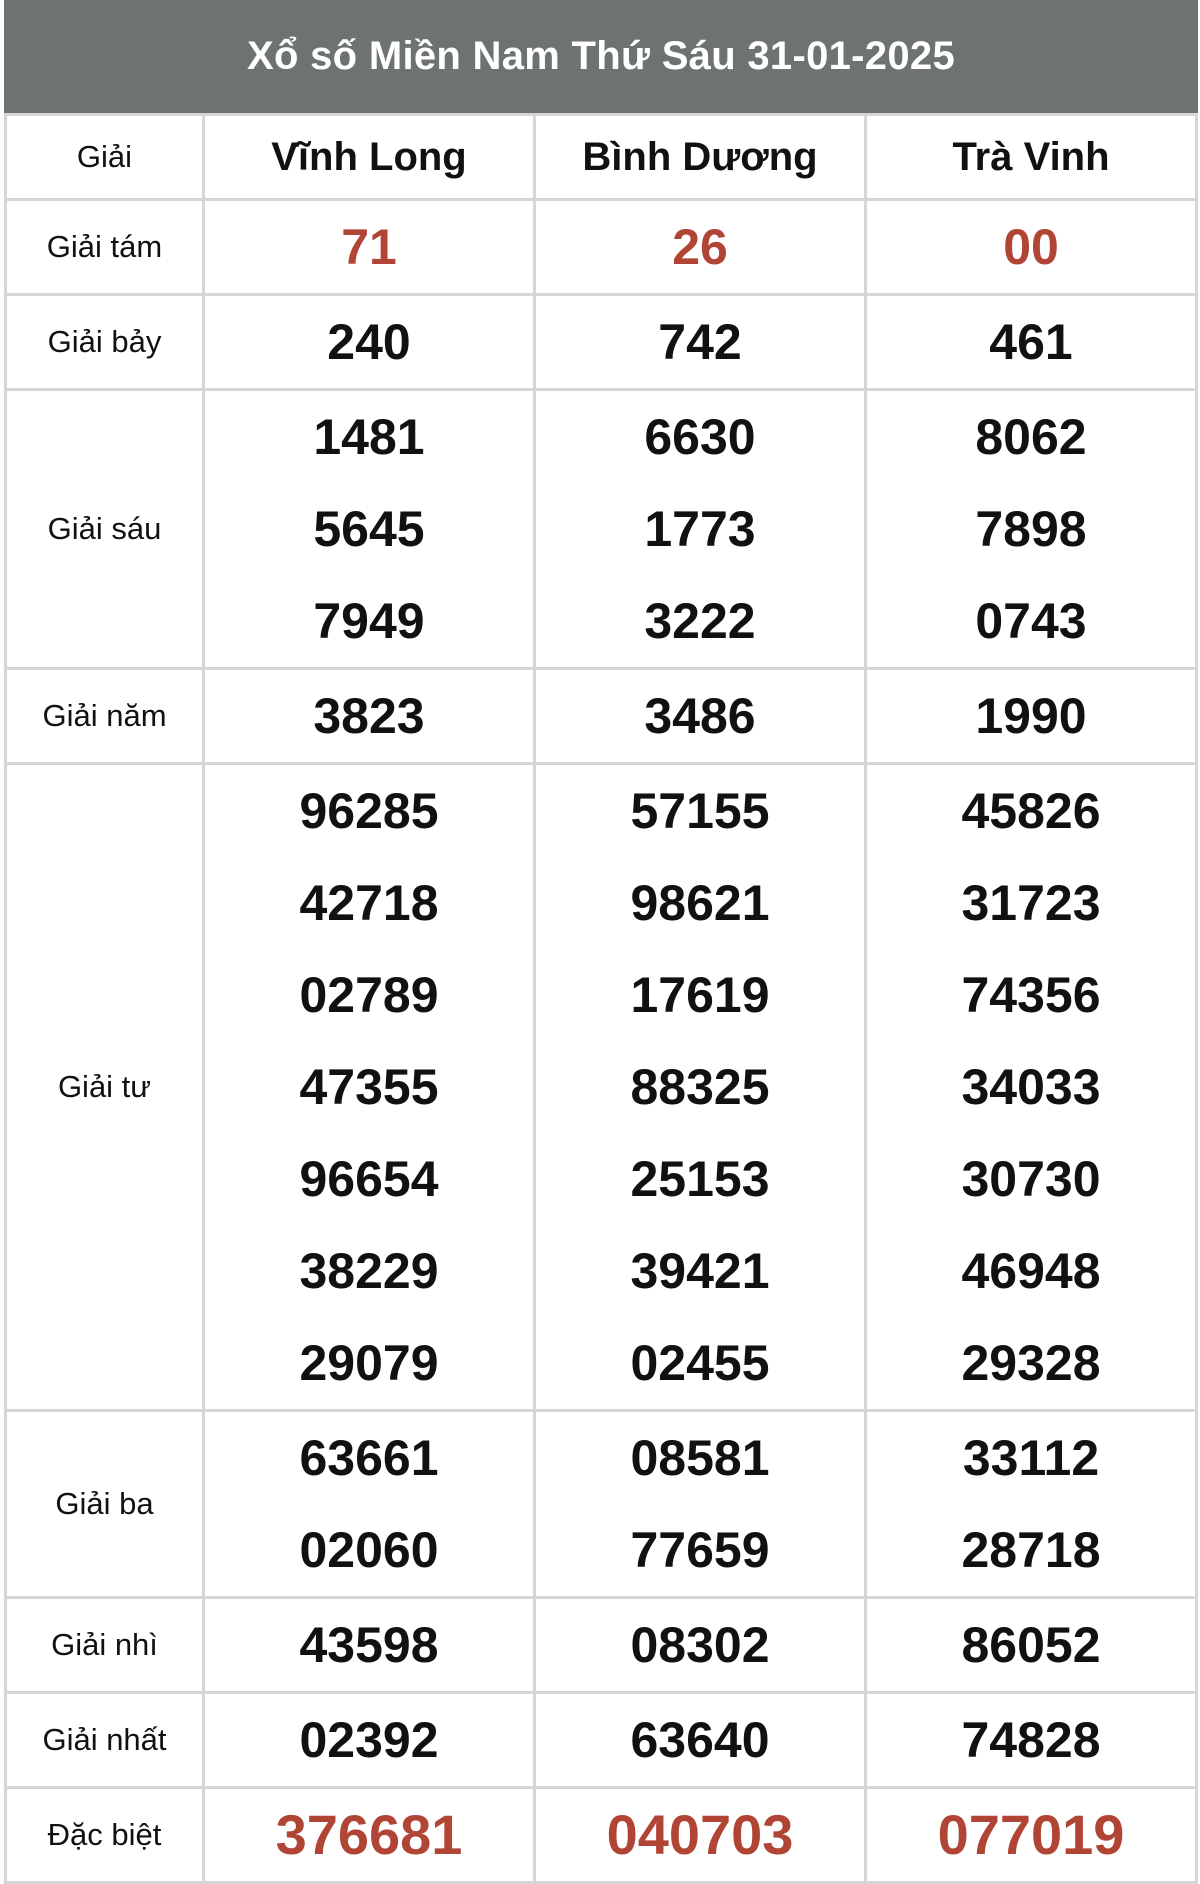  I want to click on result-number: 74356, so click(1031, 995).